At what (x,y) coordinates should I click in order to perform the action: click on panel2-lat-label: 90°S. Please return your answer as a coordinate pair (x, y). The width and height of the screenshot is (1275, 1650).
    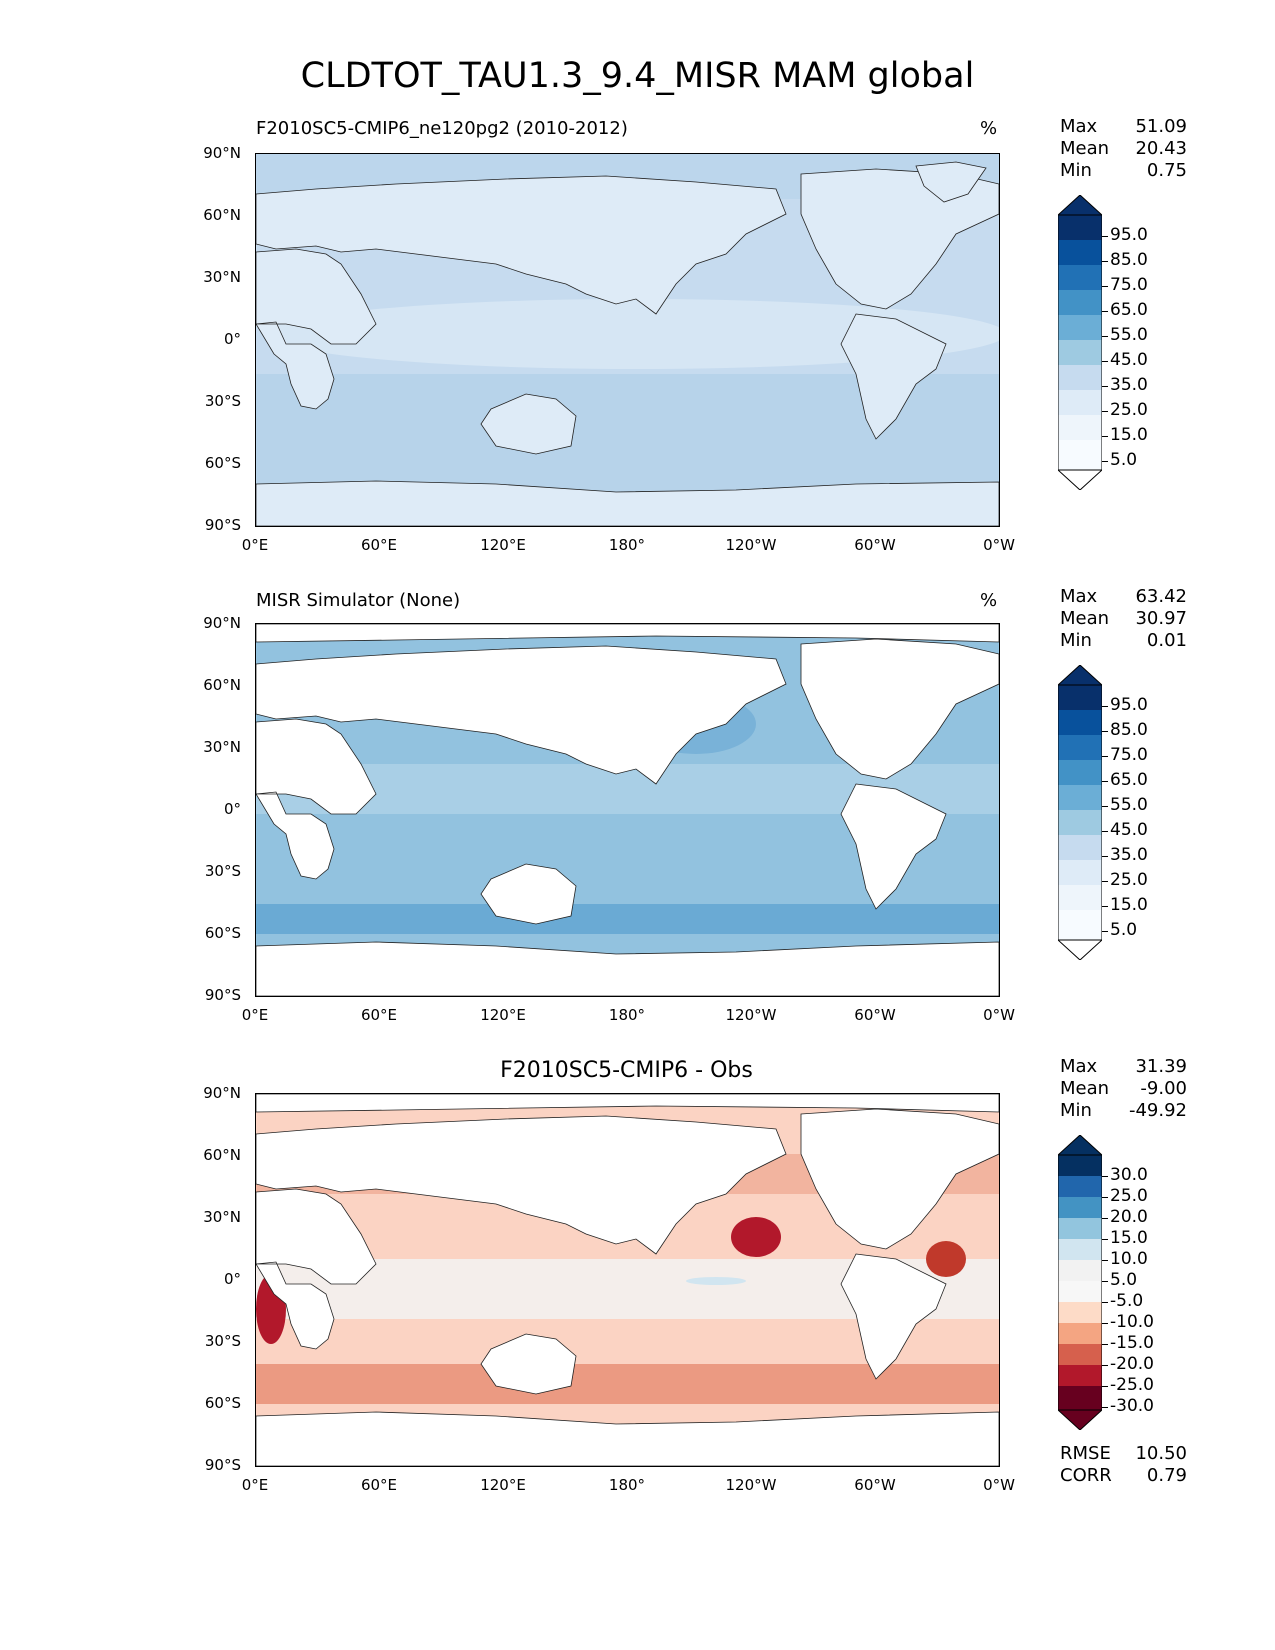
    Looking at the image, I should click on (222, 995).